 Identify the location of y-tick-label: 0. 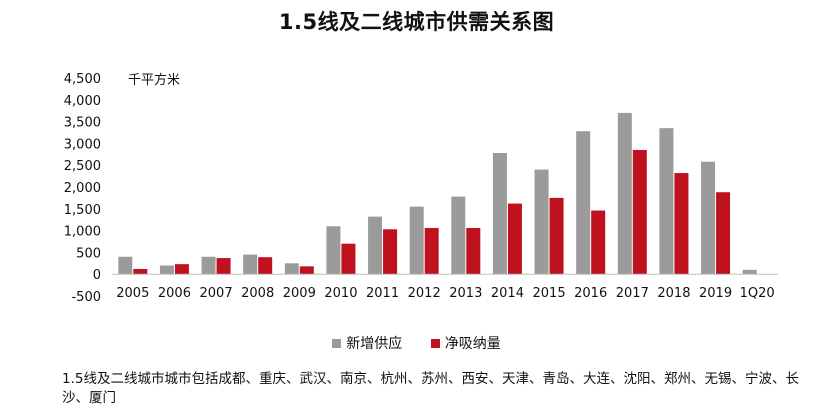
(97, 275).